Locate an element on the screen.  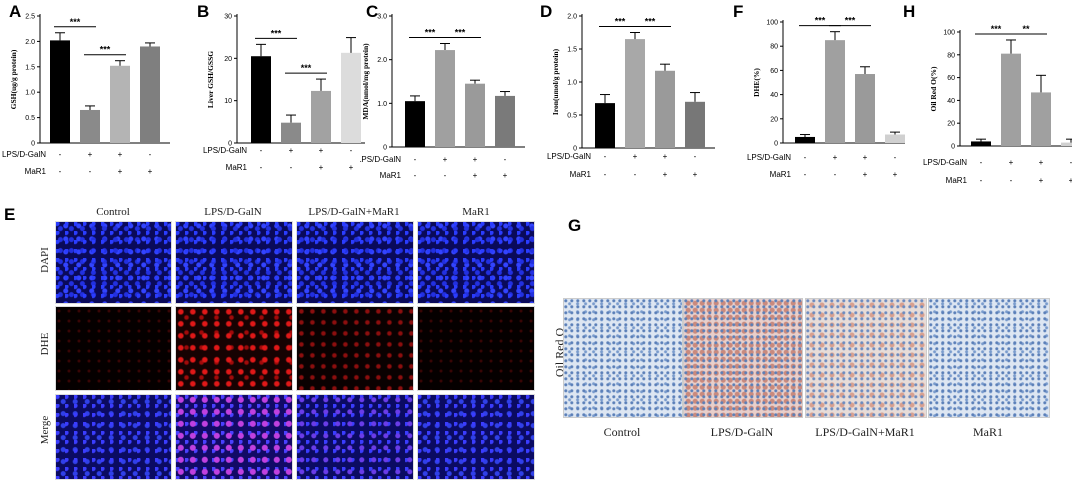
dhe-col-mar1: MaR1 is located at coordinates (476, 212).